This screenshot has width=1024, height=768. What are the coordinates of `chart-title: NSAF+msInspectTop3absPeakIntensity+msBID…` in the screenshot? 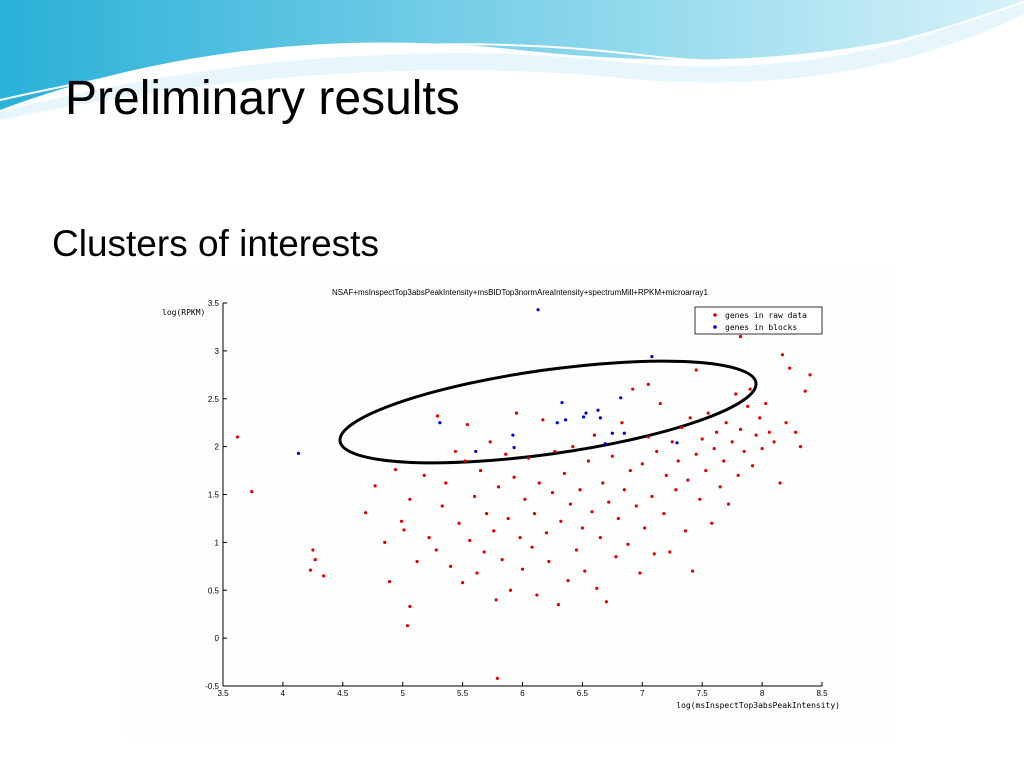 It's located at (520, 292).